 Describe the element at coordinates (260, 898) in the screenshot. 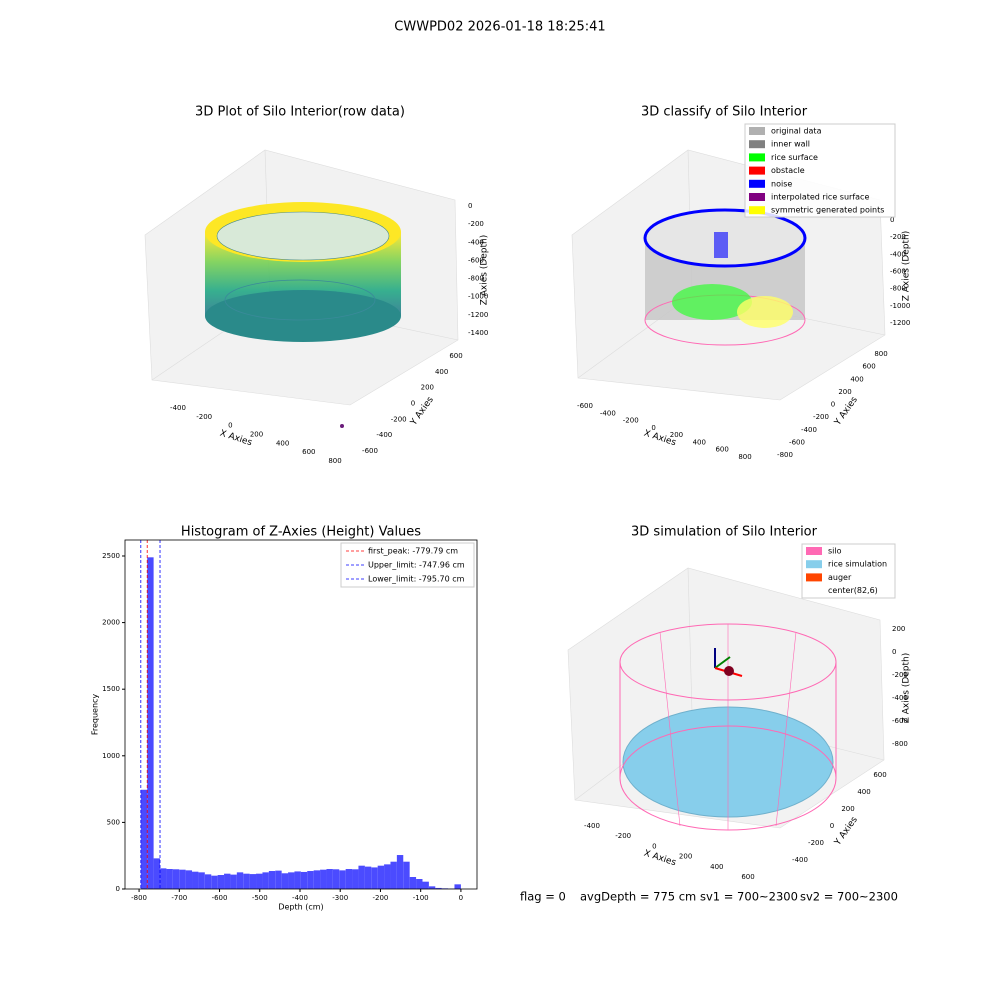

I see `x-tick-label: -500` at that location.